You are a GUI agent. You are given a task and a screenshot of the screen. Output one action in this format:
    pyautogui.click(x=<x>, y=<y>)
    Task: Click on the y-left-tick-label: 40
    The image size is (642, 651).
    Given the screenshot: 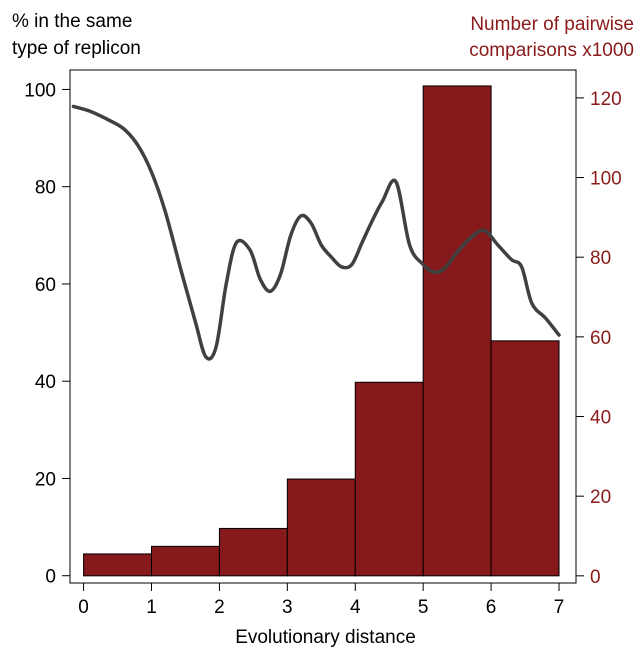 What is the action you would take?
    pyautogui.click(x=45, y=382)
    